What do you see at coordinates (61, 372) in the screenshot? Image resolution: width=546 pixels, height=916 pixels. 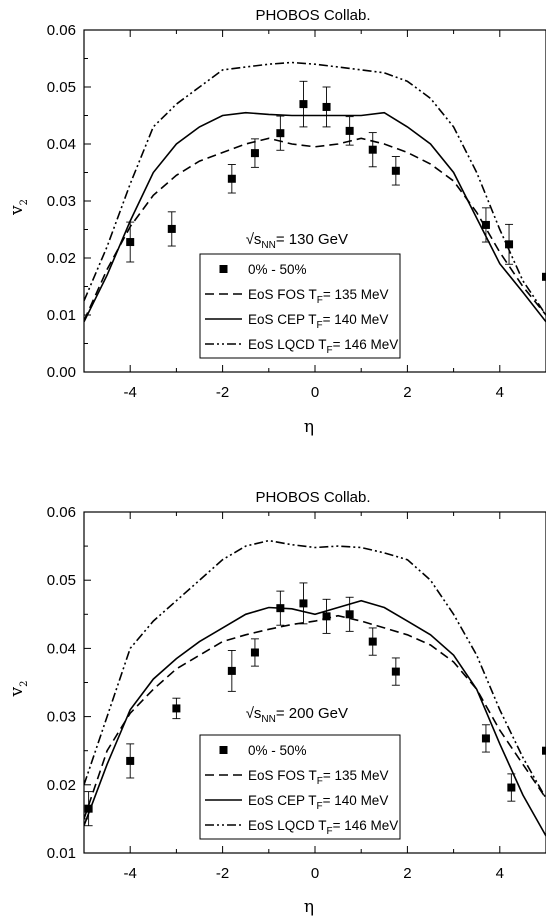 I see `y-tick-label: 0.00` at bounding box center [61, 372].